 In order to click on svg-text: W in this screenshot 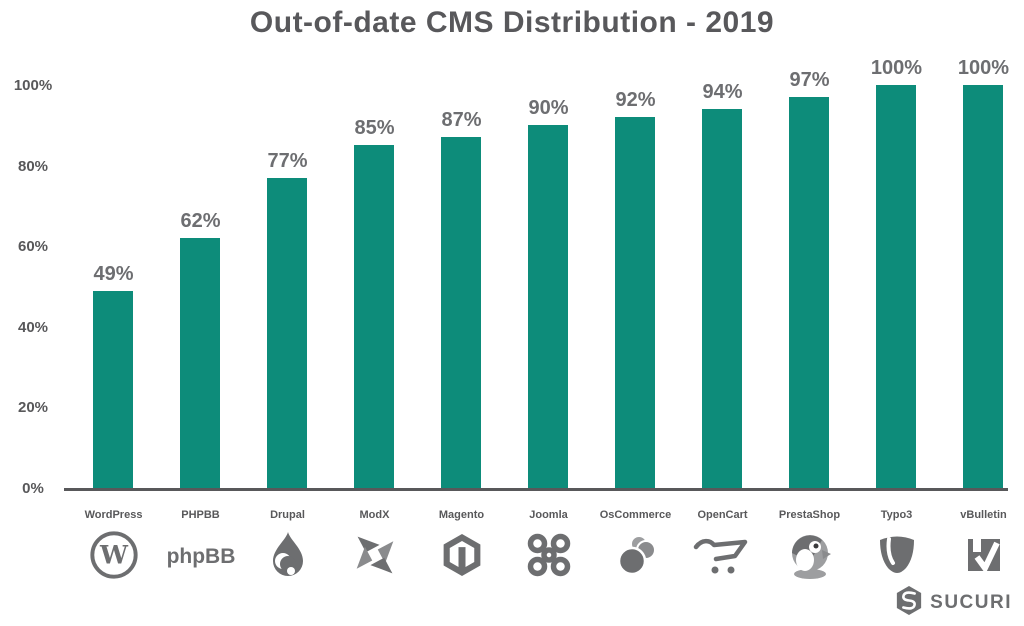, I will do `click(114, 555)`.